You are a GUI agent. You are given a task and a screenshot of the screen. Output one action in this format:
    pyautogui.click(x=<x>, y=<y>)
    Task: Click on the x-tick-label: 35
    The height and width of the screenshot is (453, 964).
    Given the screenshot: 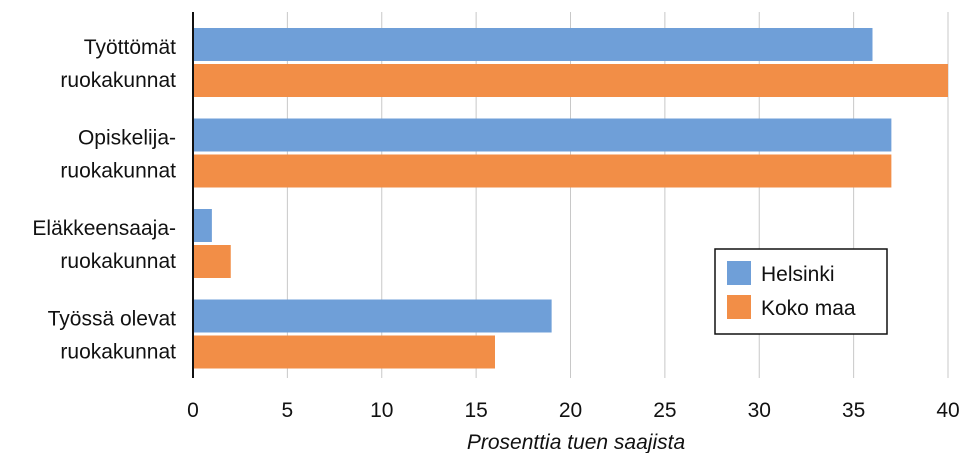 What is the action you would take?
    pyautogui.click(x=853, y=410)
    